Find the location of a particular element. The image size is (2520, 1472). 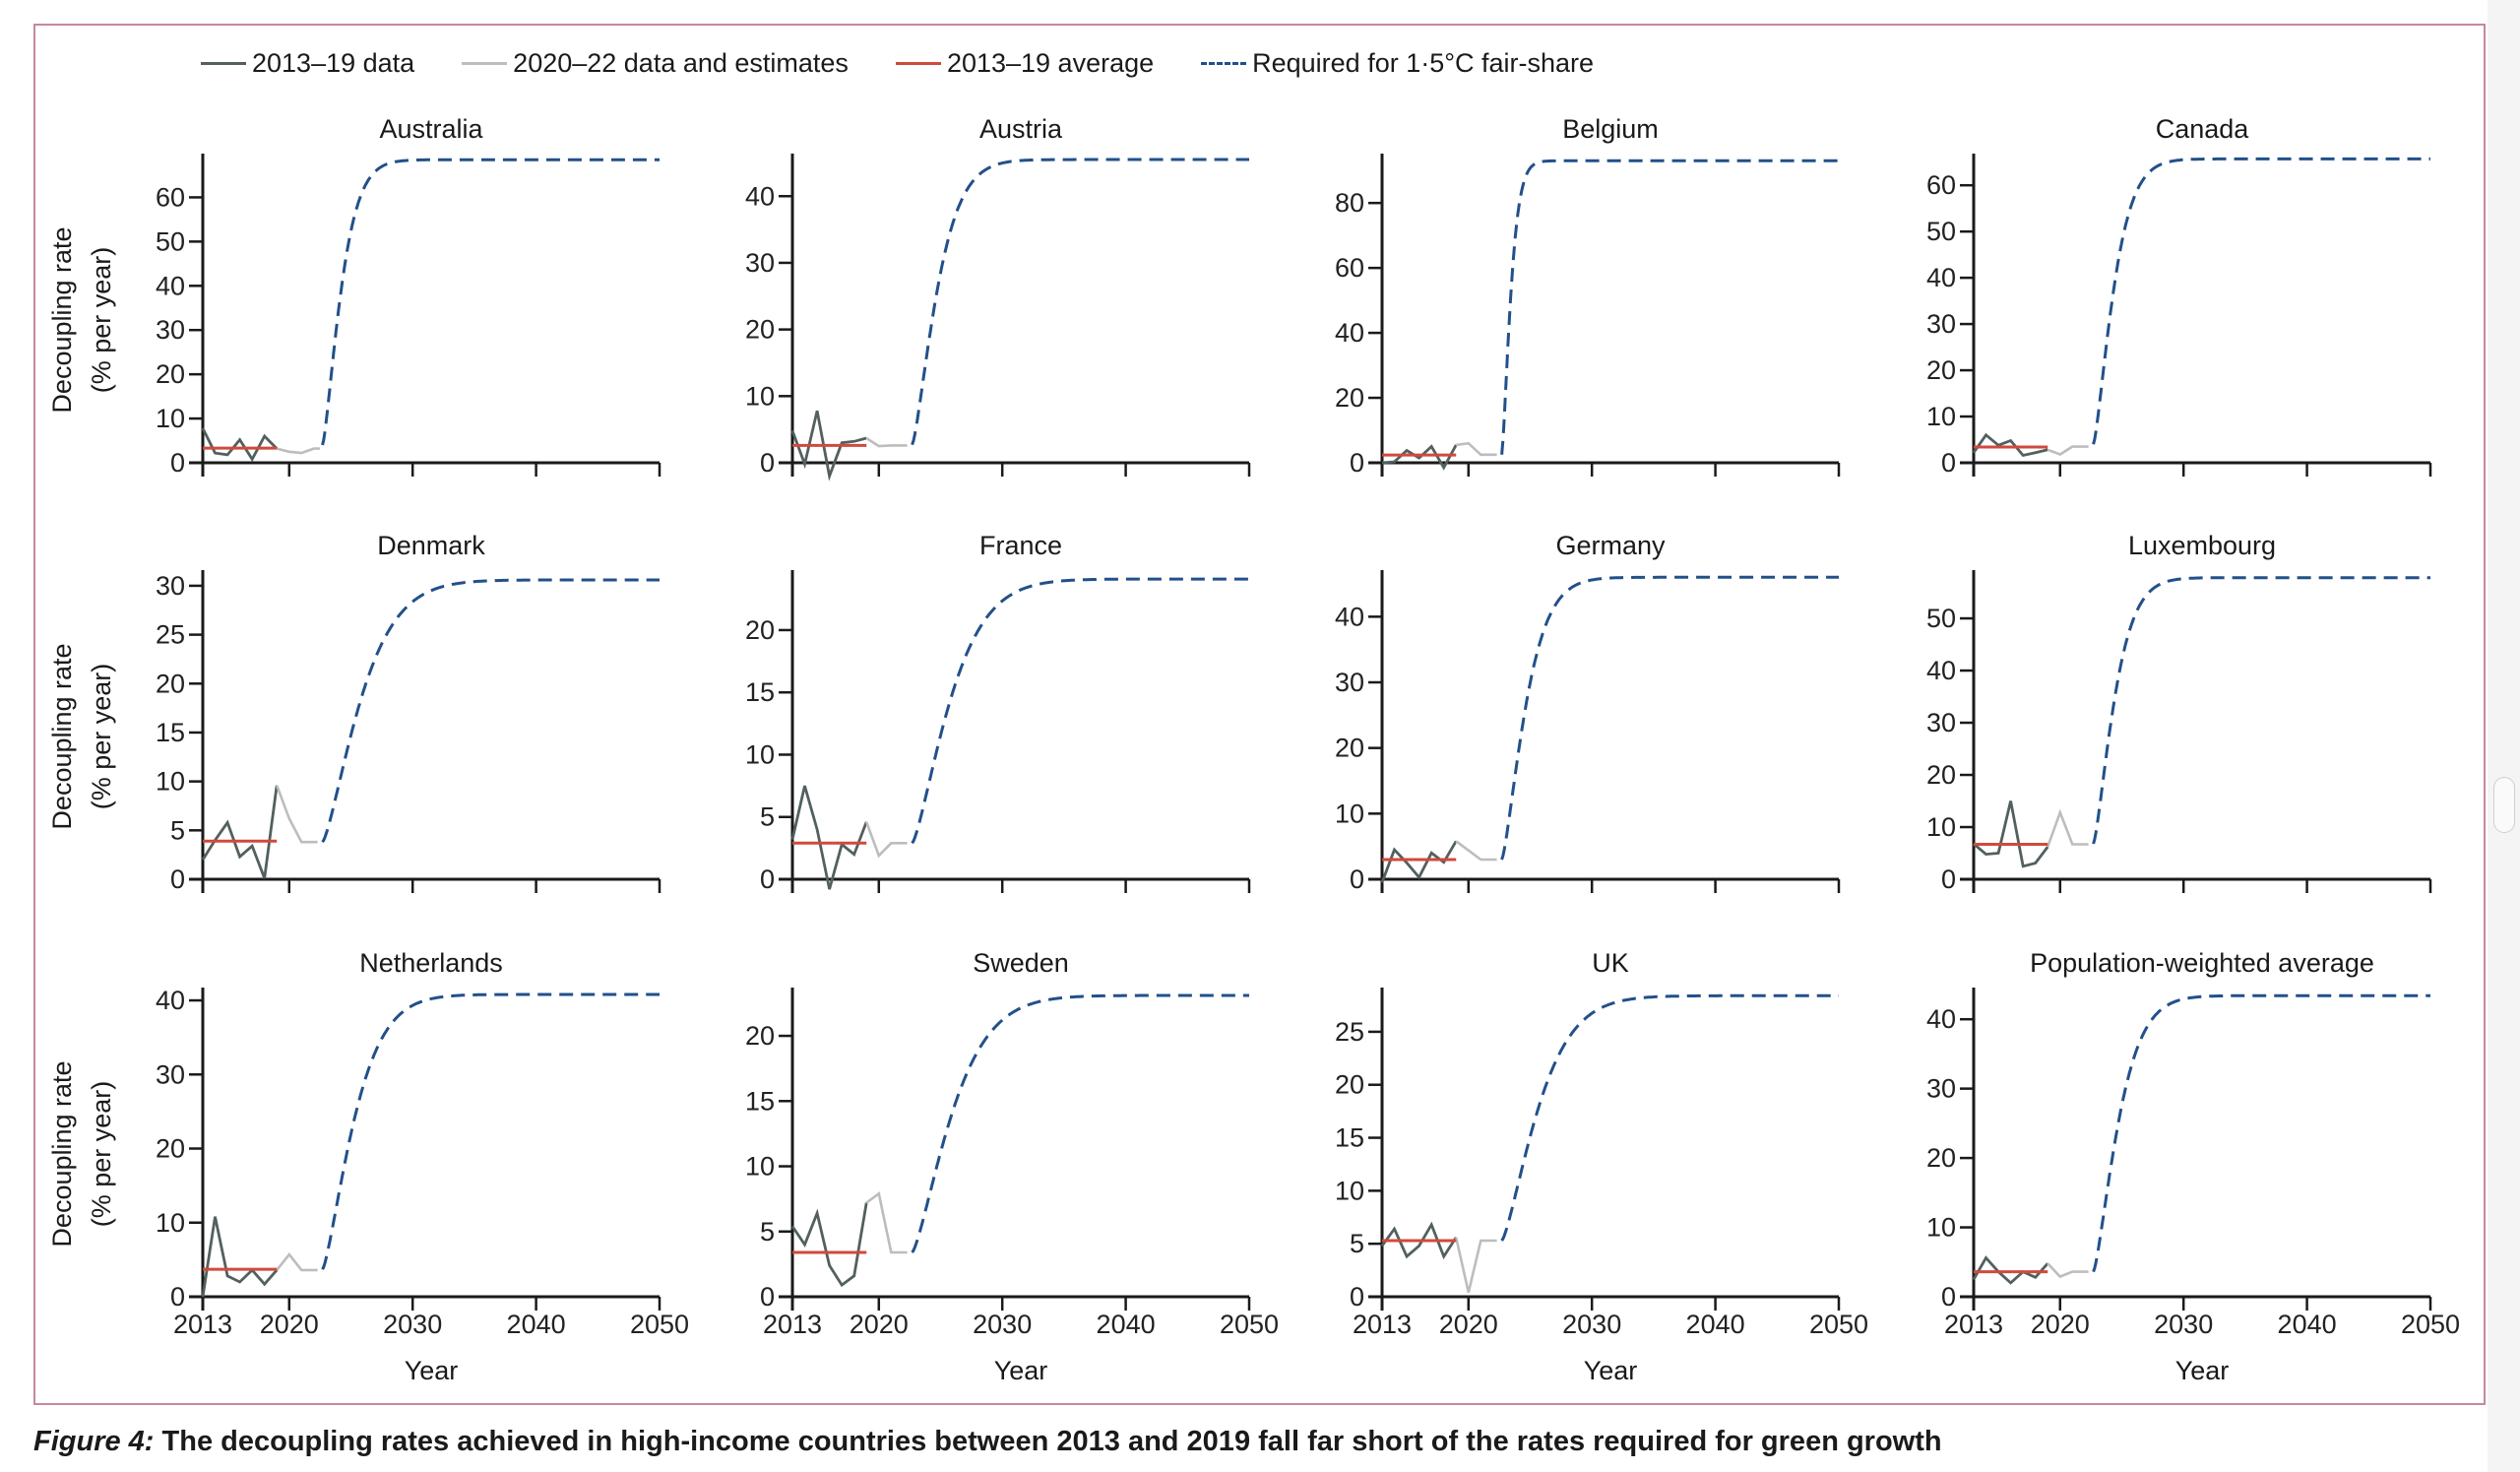

panel-uk: UK 0 5 10 15 20 25 2013 2020 2030 2040 2050 Year is located at coordinates (1601, 1166).